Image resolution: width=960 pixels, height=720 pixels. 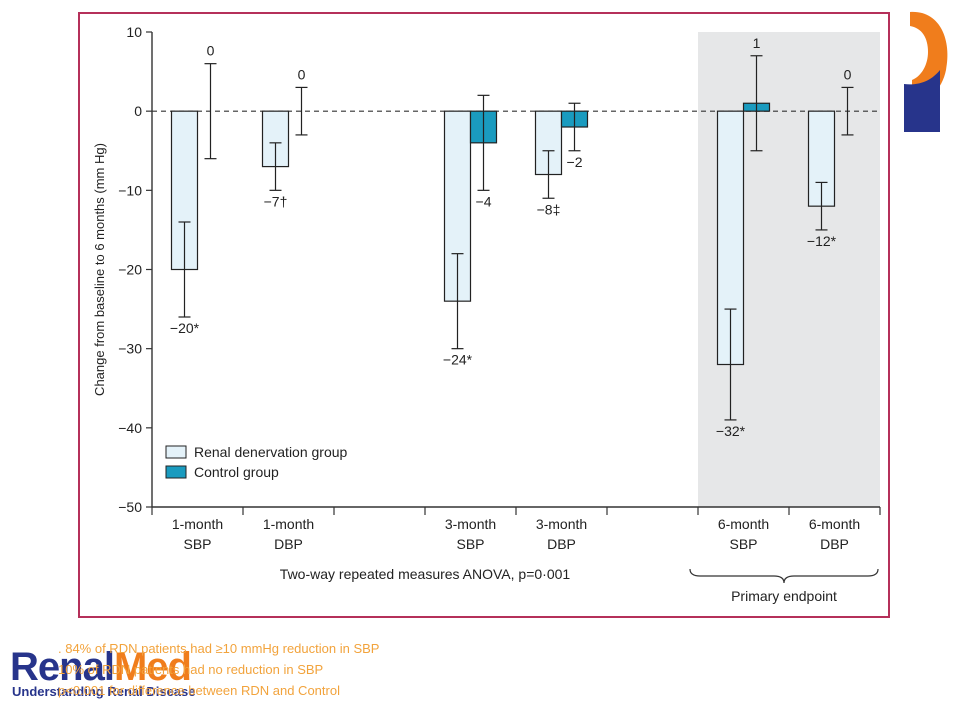 What do you see at coordinates (130, 428) in the screenshot?
I see `y-tick-label: −40` at bounding box center [130, 428].